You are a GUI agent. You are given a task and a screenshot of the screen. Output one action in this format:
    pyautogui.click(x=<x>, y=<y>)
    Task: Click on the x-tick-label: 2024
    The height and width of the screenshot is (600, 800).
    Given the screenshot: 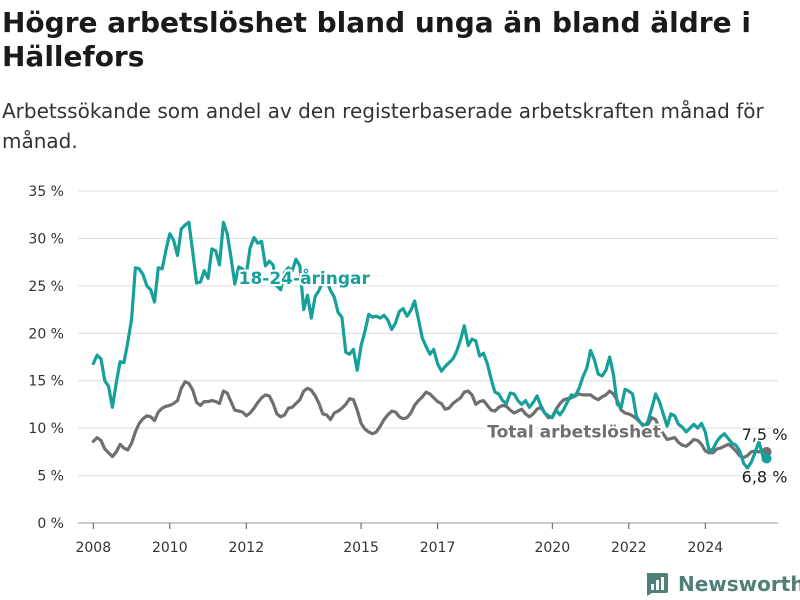 What is the action you would take?
    pyautogui.click(x=706, y=548)
    